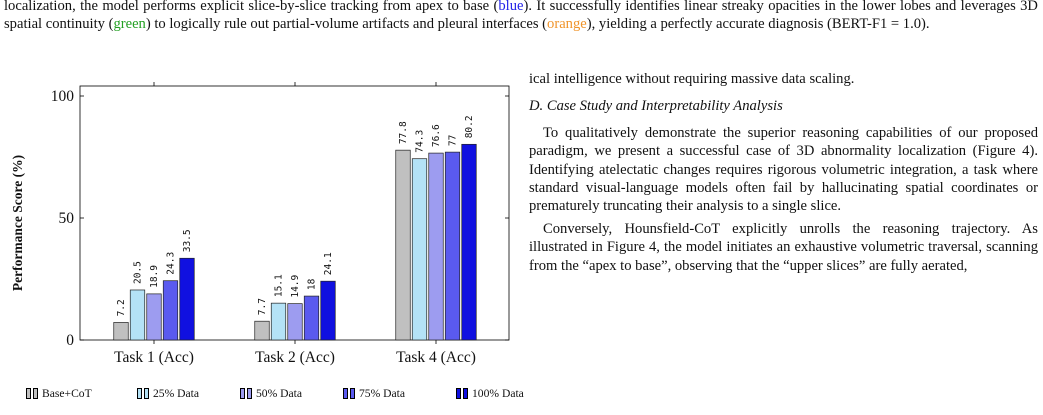 The height and width of the screenshot is (415, 1043). Describe the element at coordinates (67, 393) in the screenshot. I see `legend-label: Base+CoT` at that location.